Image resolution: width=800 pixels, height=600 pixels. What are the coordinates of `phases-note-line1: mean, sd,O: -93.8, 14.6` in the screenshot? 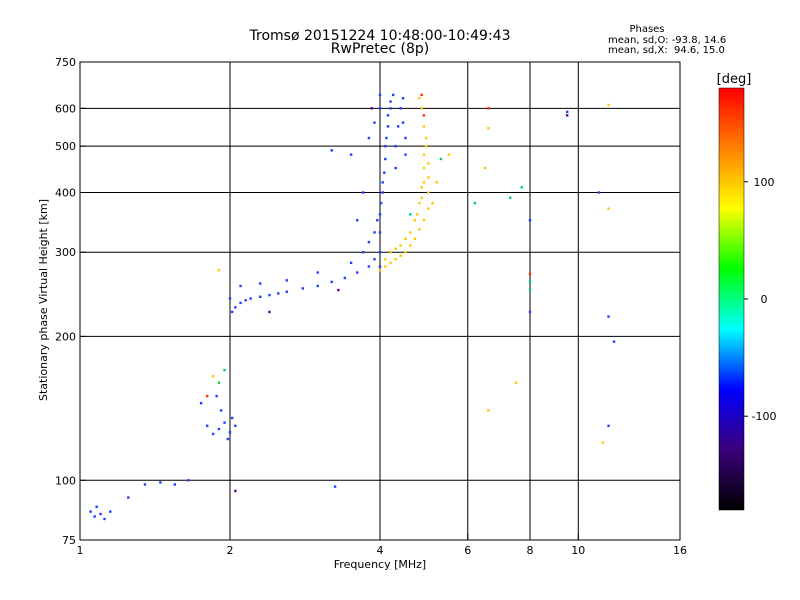 It's located at (667, 40).